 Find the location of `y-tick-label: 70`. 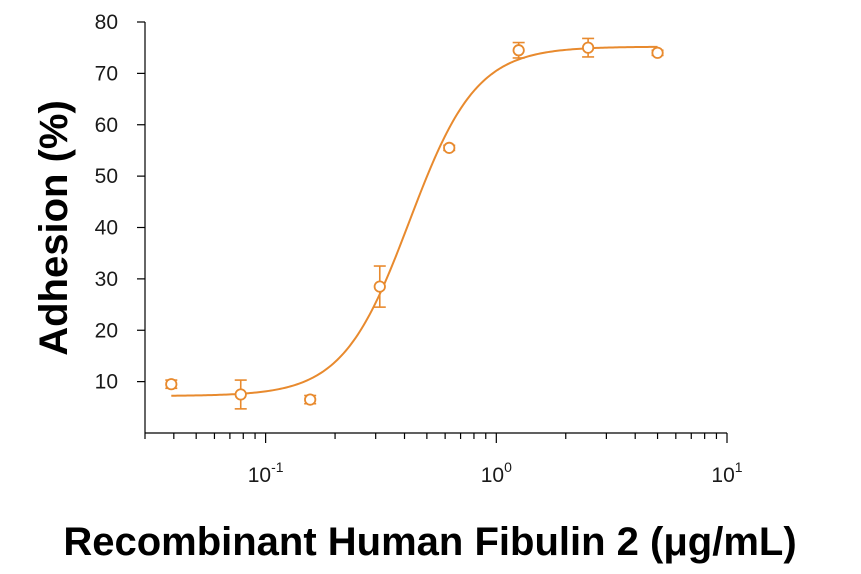

y-tick-label: 70 is located at coordinates (106, 73).